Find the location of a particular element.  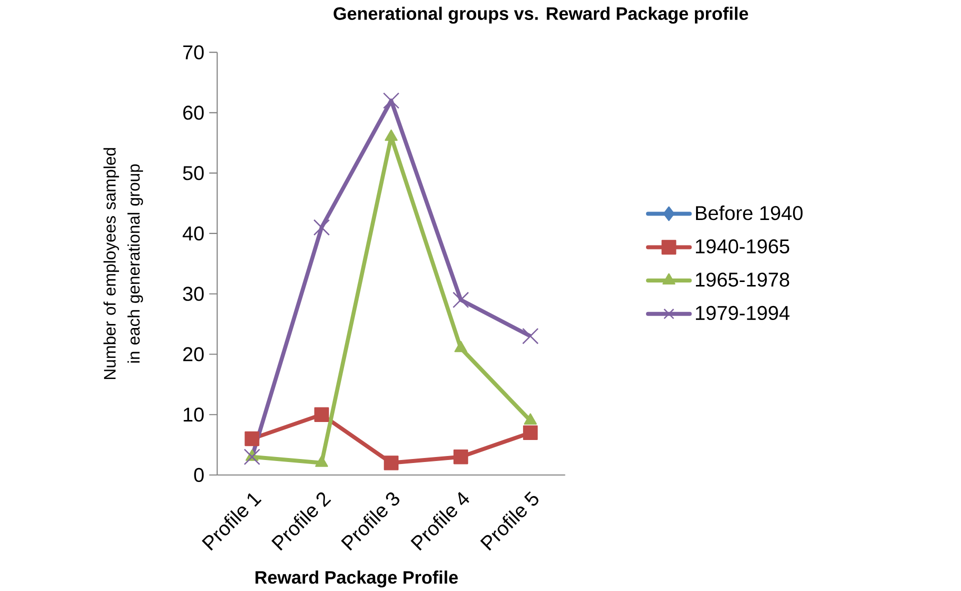

y-tick-label: 30 is located at coordinates (193, 293).